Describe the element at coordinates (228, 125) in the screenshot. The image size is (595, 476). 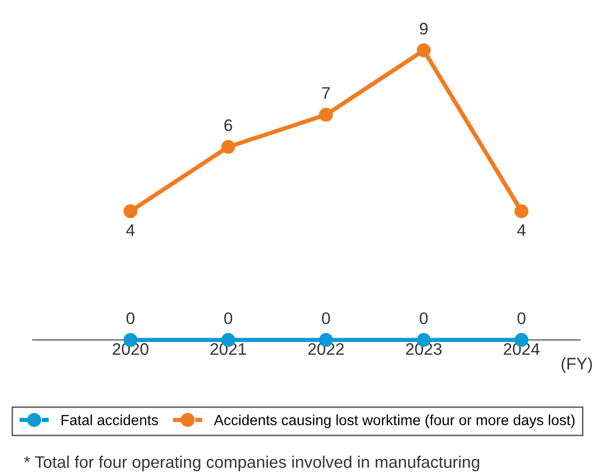
I see `data-label: 6` at that location.